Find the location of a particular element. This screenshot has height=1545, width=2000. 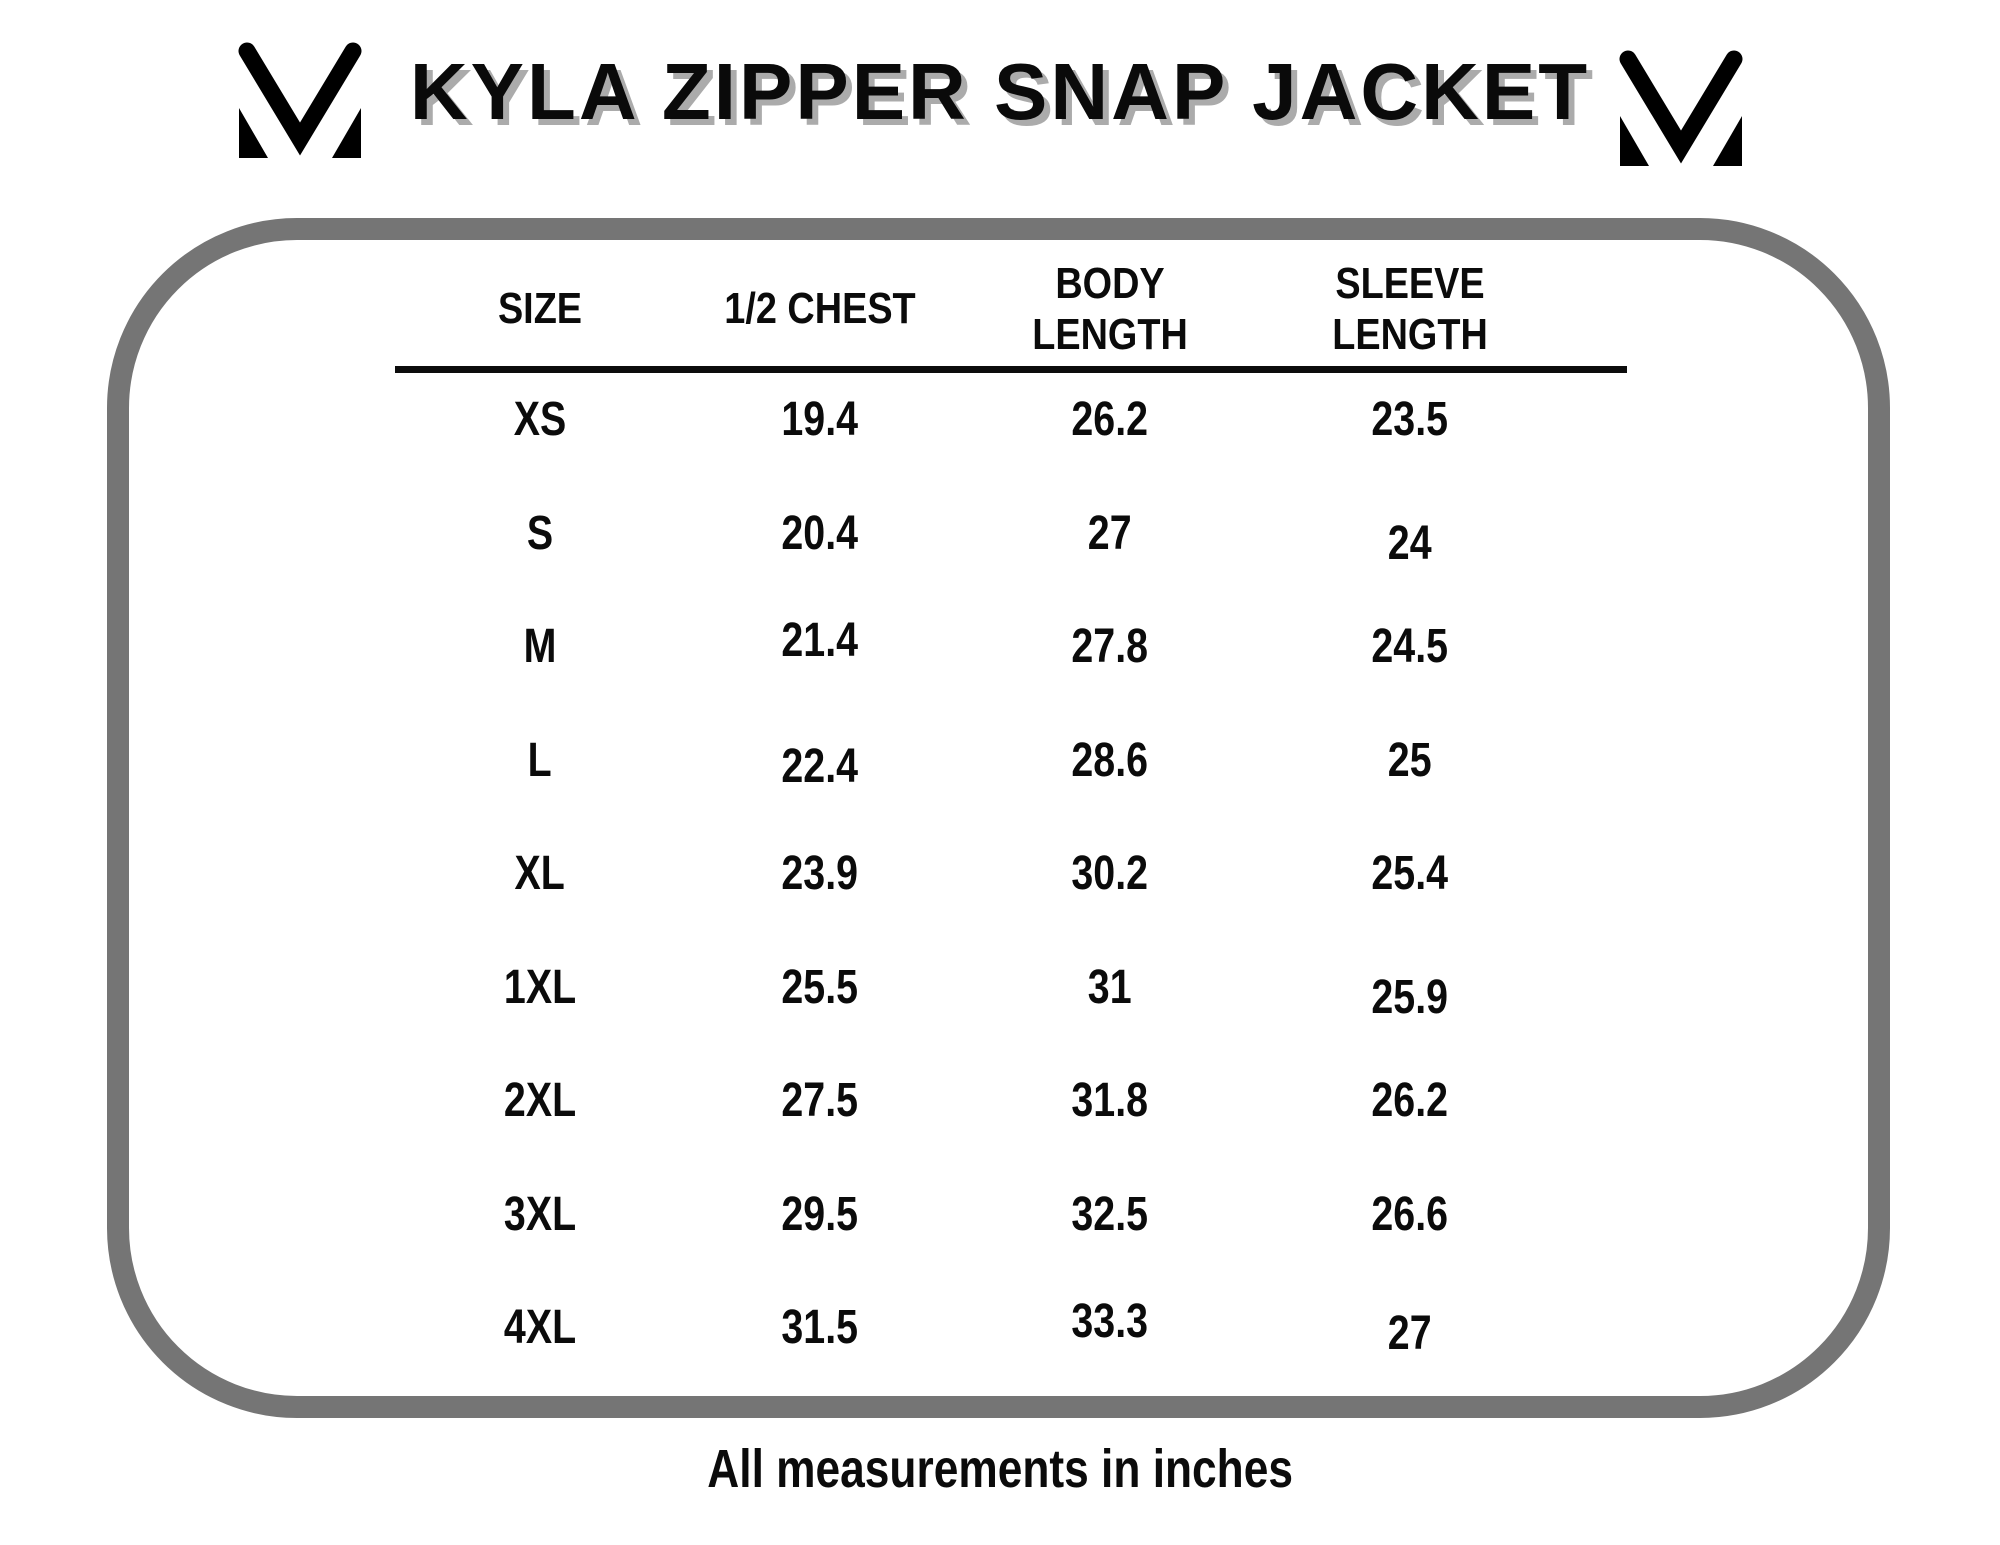

sleeve-length-cell: 25.9 is located at coordinates (1410, 997).